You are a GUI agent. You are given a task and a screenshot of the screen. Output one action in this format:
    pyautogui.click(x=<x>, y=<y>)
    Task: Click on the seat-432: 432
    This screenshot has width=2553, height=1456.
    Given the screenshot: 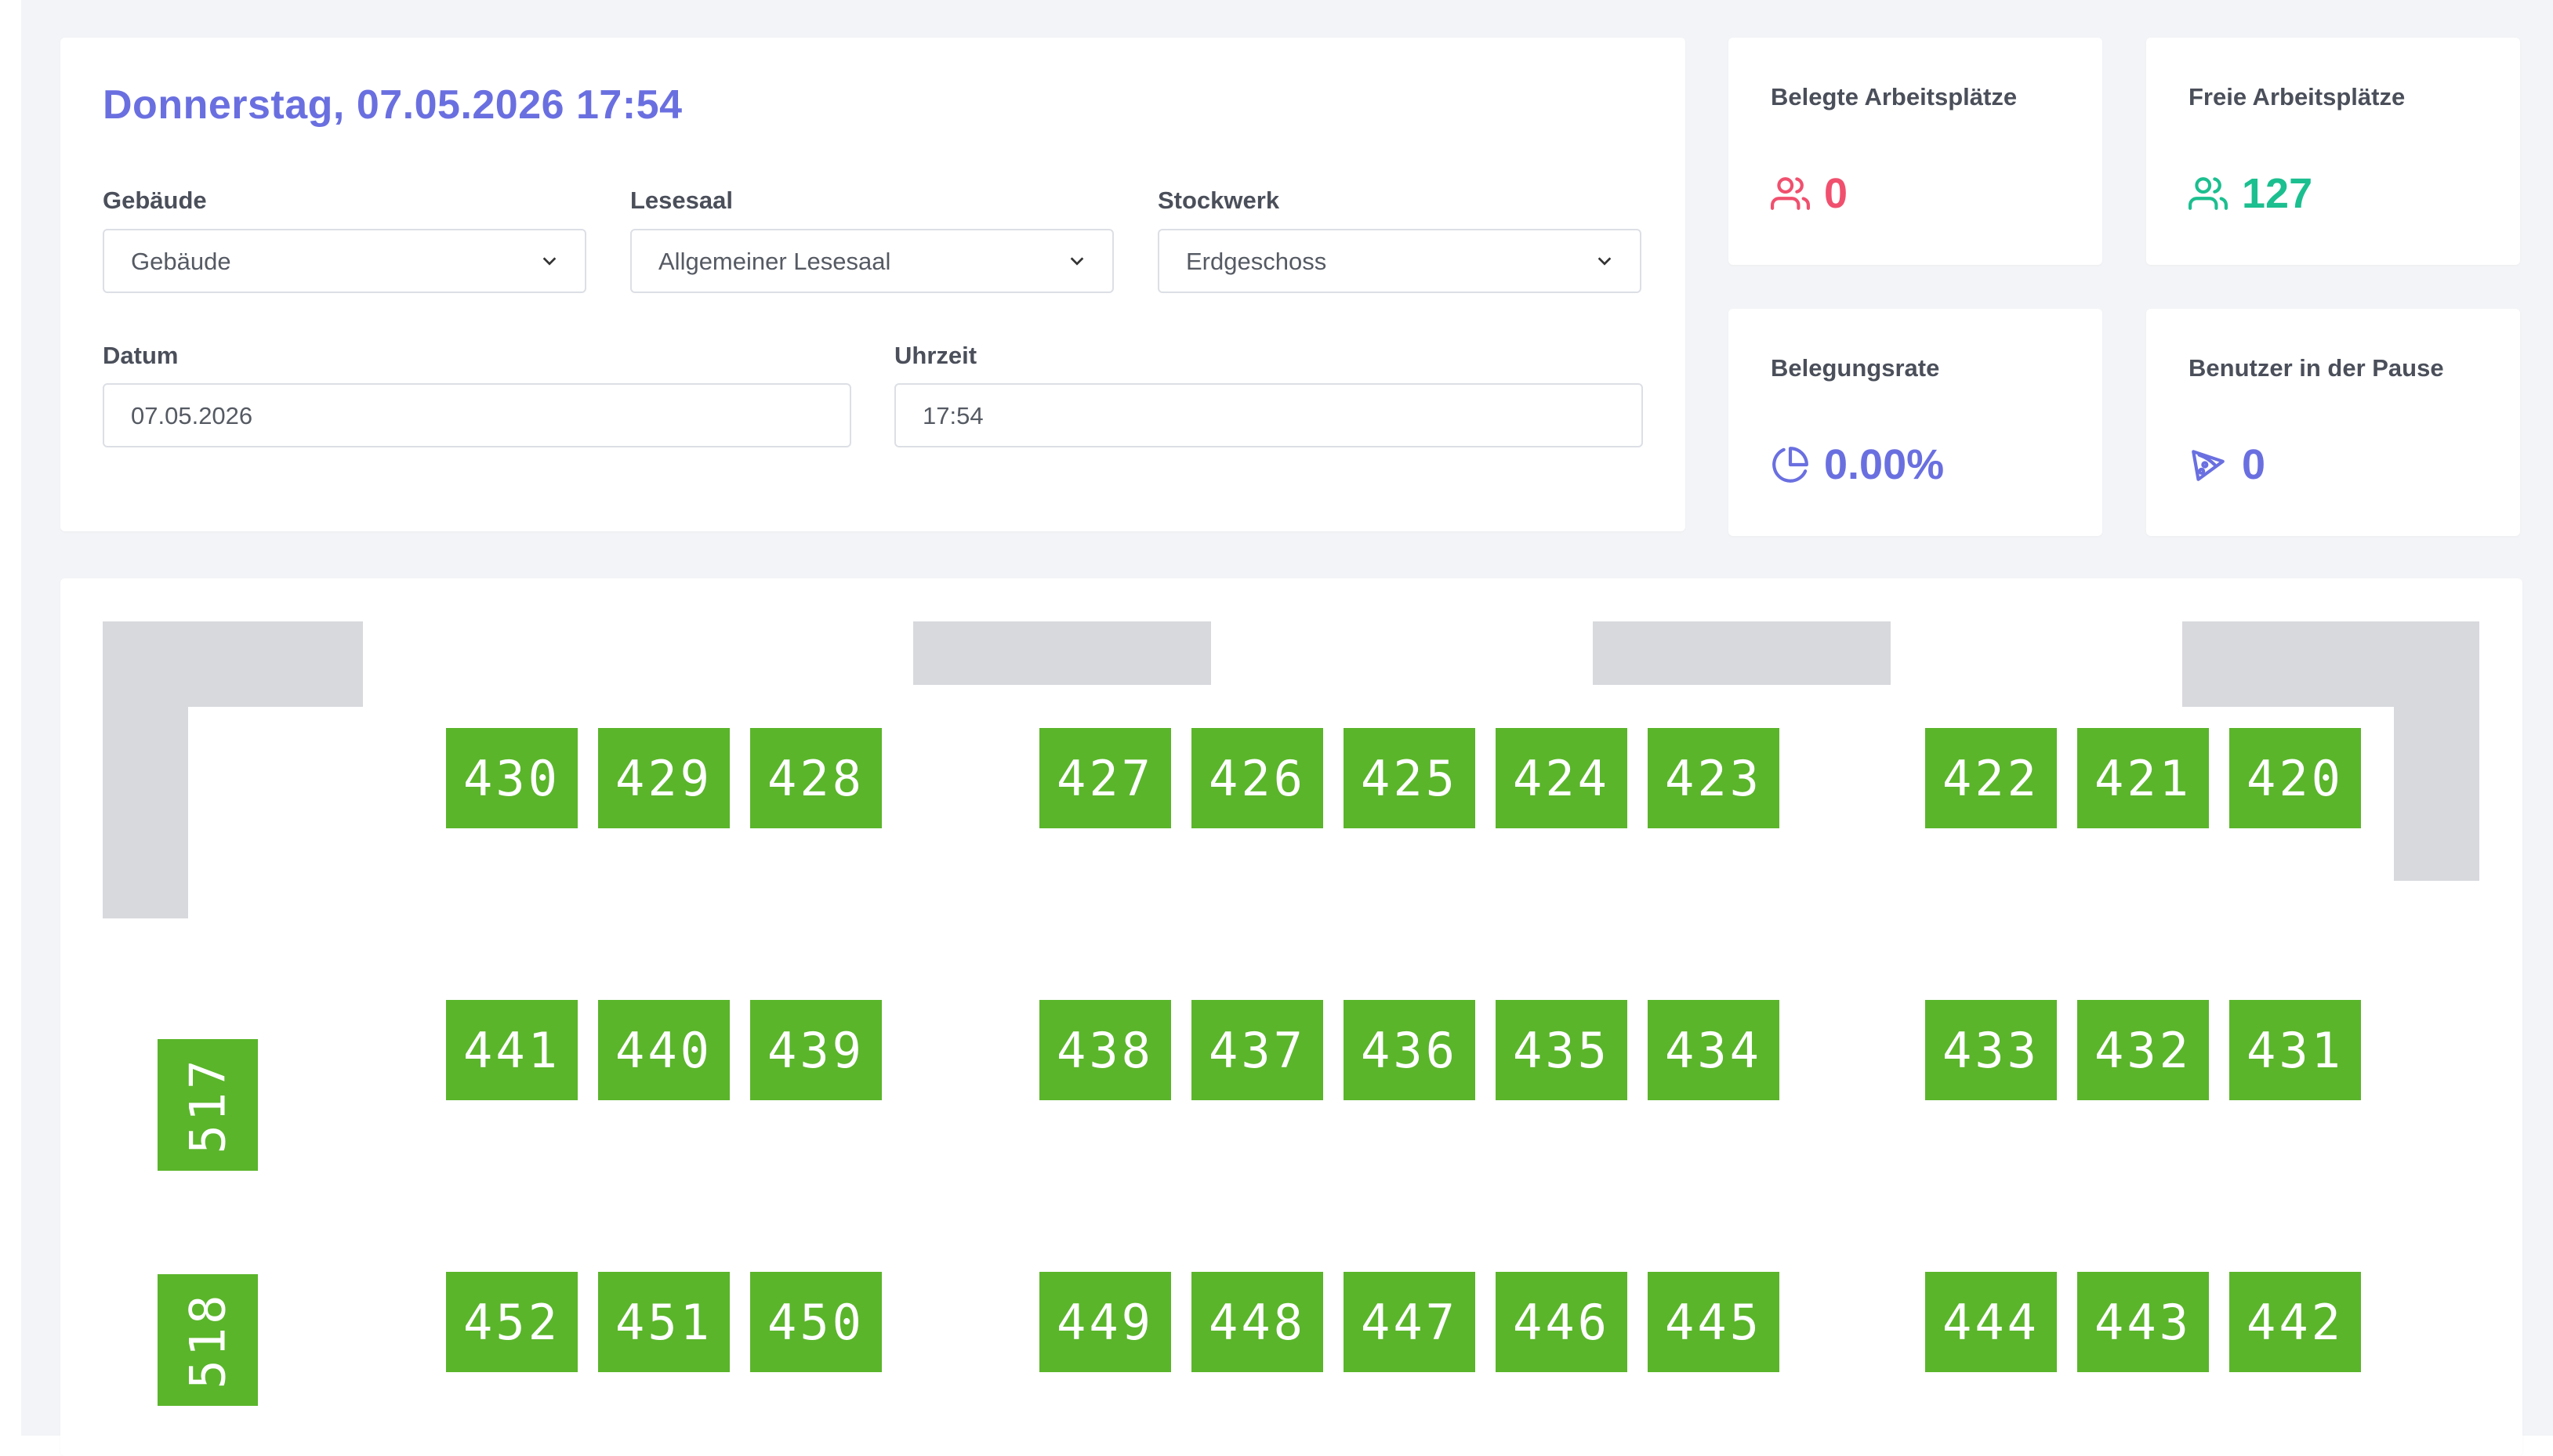 What is the action you would take?
    pyautogui.click(x=2143, y=1050)
    